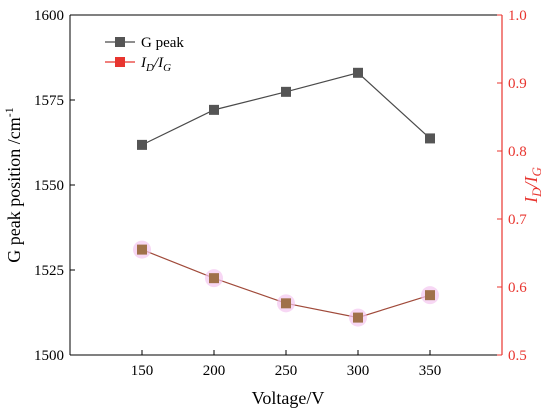 The width and height of the screenshot is (550, 415). I want to click on x-tick-label: 250, so click(286, 371).